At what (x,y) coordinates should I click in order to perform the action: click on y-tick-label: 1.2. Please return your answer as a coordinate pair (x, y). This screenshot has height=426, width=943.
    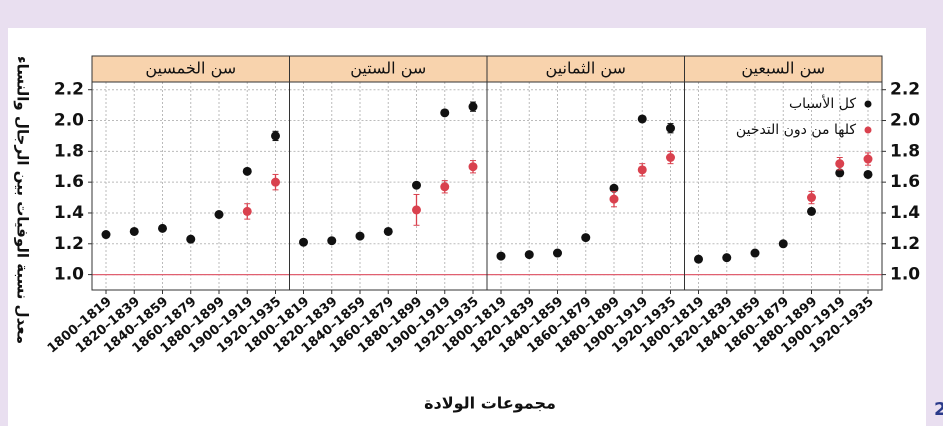
    Looking at the image, I should click on (69, 244).